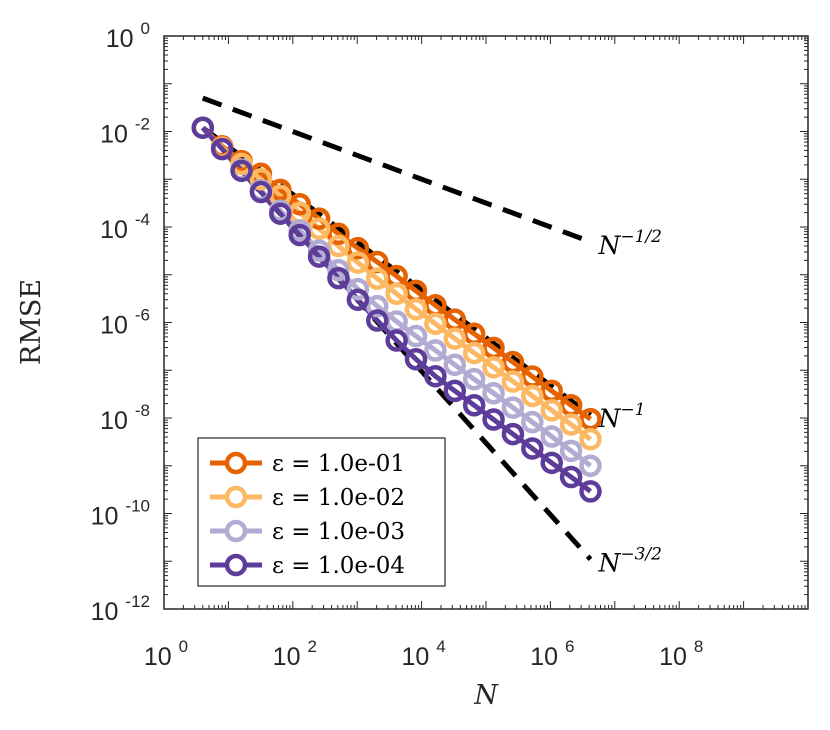 The image size is (830, 730). I want to click on reference-line-label: N−1, so click(621, 416).